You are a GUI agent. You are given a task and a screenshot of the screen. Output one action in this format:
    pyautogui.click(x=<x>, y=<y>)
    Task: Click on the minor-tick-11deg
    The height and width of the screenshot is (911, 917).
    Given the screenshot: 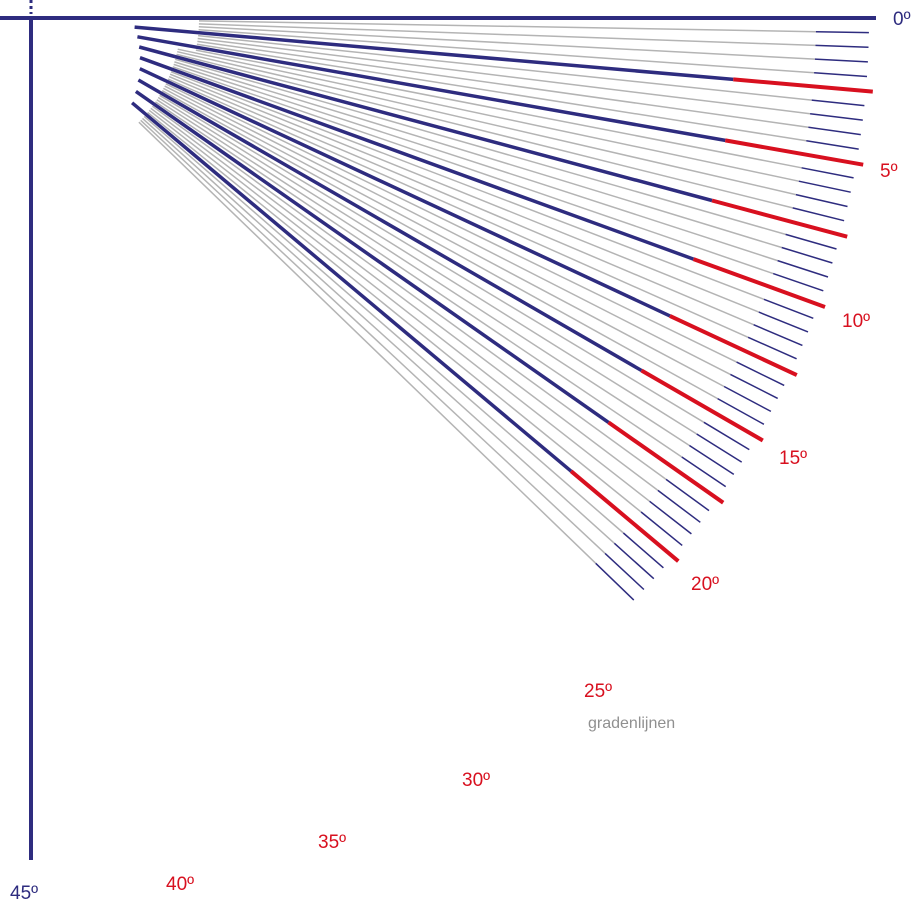 What is the action you would take?
    pyautogui.click(x=827, y=173)
    